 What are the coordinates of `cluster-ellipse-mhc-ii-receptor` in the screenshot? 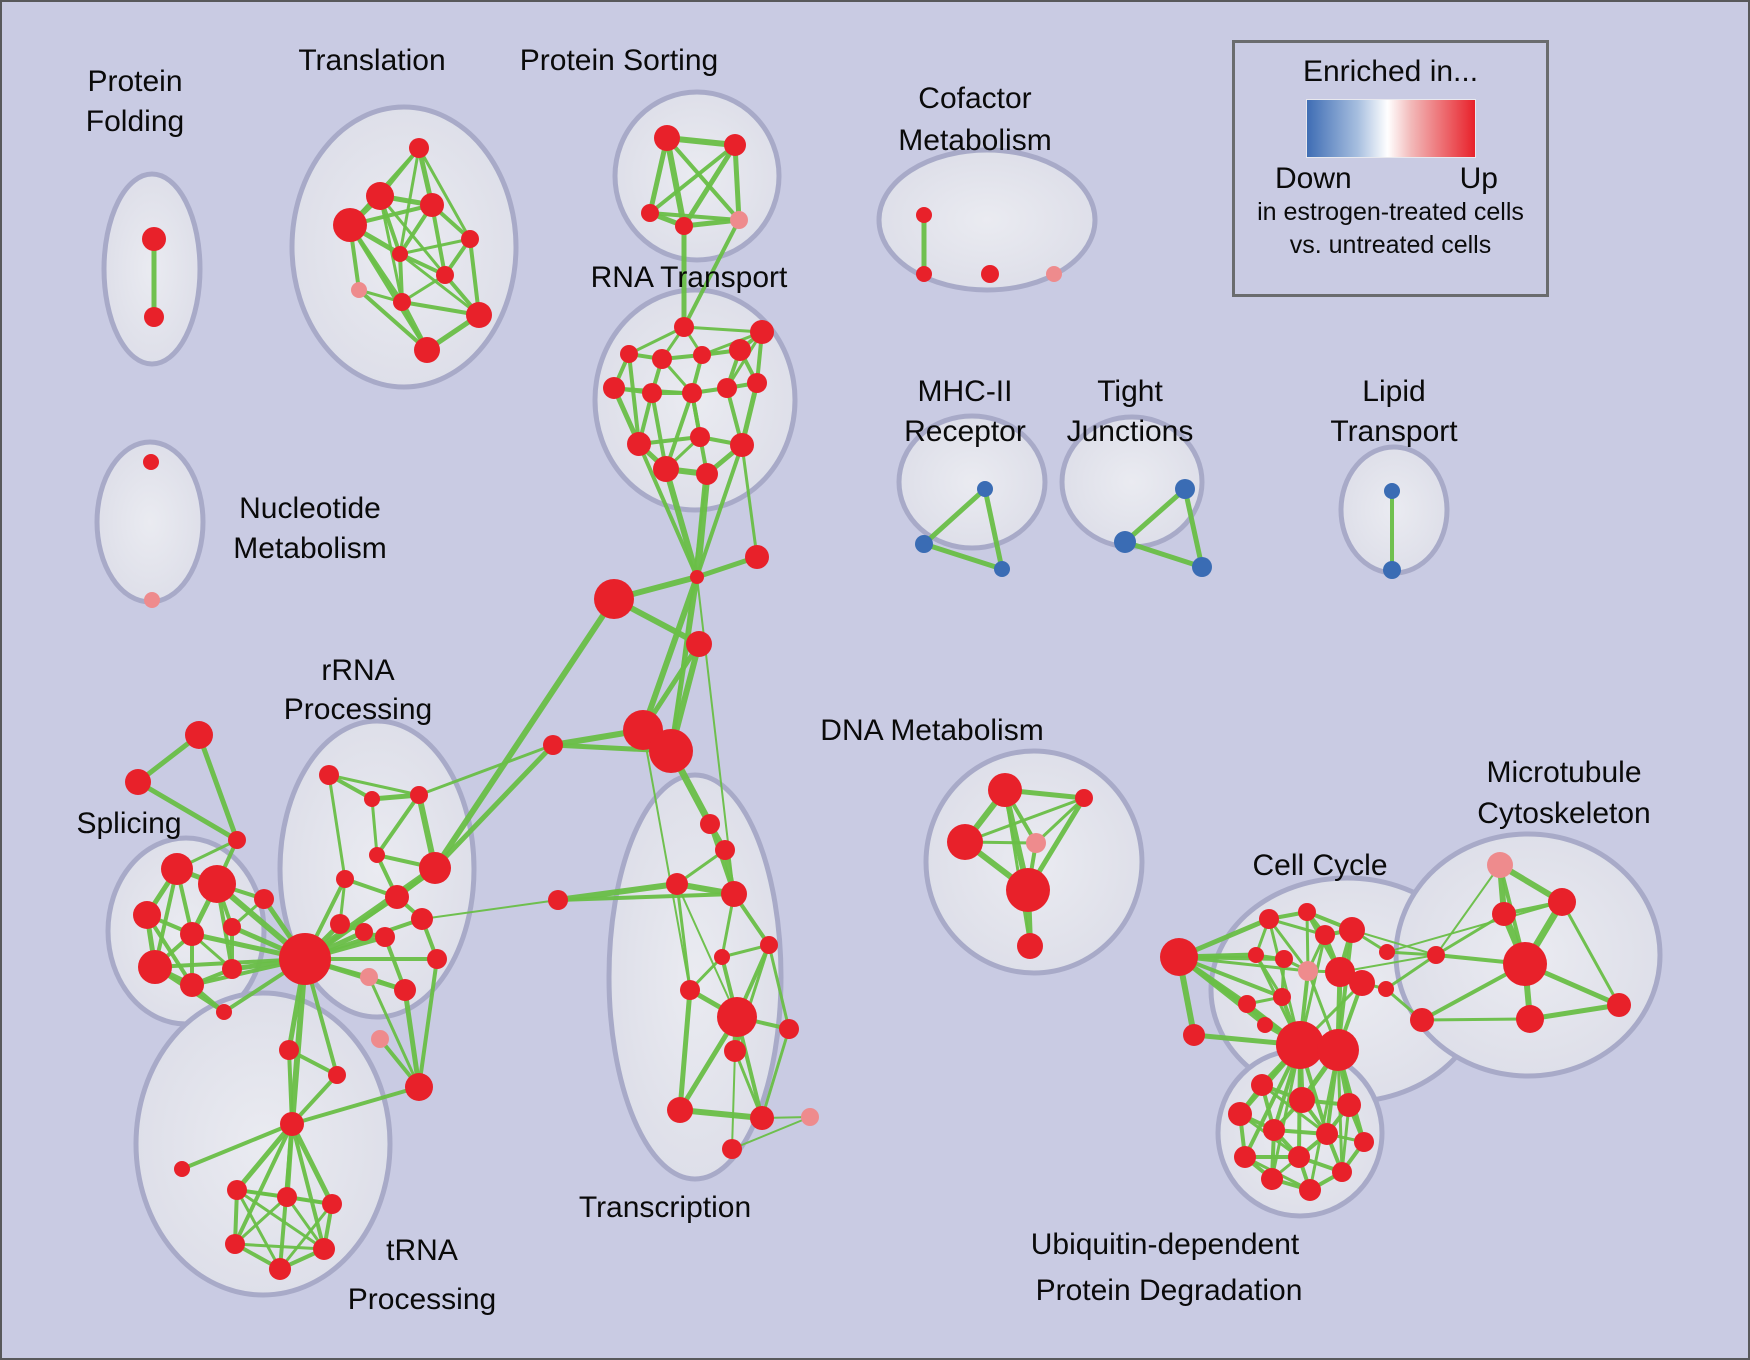 It's located at (972, 482).